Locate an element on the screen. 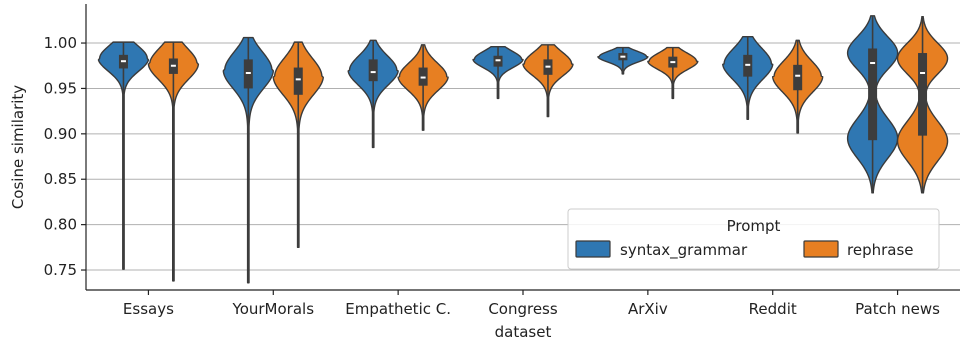 The height and width of the screenshot is (344, 971). x-tick-label-reddit: Reddit is located at coordinates (773, 309).